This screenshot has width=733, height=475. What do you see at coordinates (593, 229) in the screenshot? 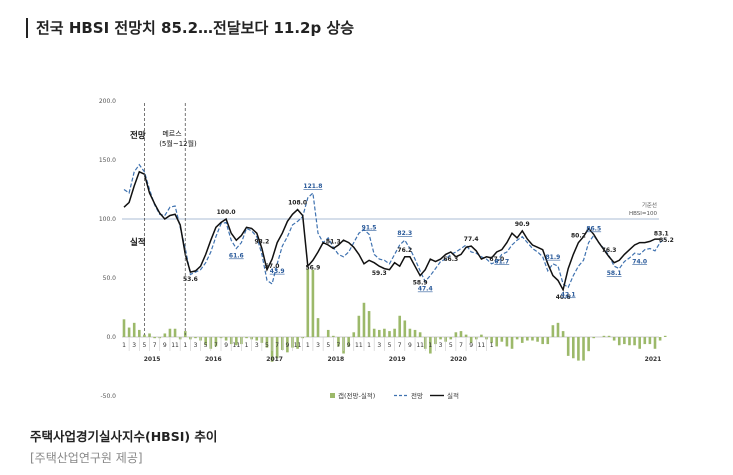
I see `forecast-data-label: 86.5` at bounding box center [593, 229].